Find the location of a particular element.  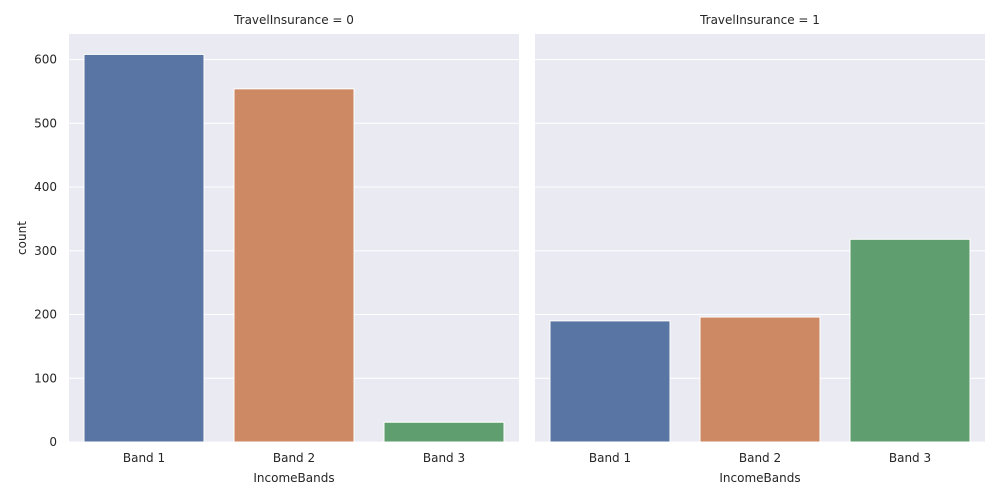

y-tick-label: 0 is located at coordinates (53, 442).